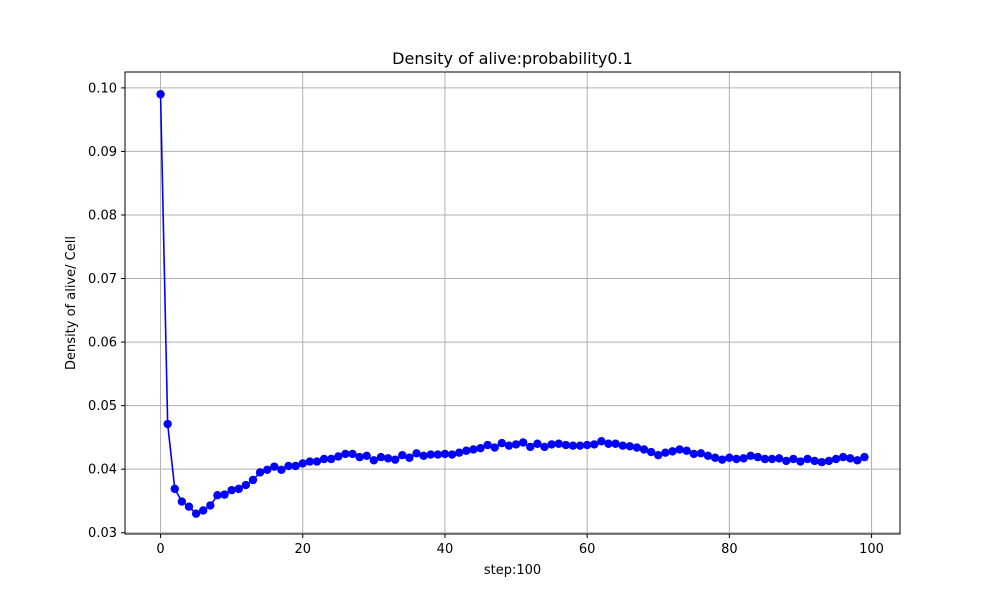 The height and width of the screenshot is (600, 1000). What do you see at coordinates (102, 533) in the screenshot?
I see `y-tick-label: 0.03` at bounding box center [102, 533].